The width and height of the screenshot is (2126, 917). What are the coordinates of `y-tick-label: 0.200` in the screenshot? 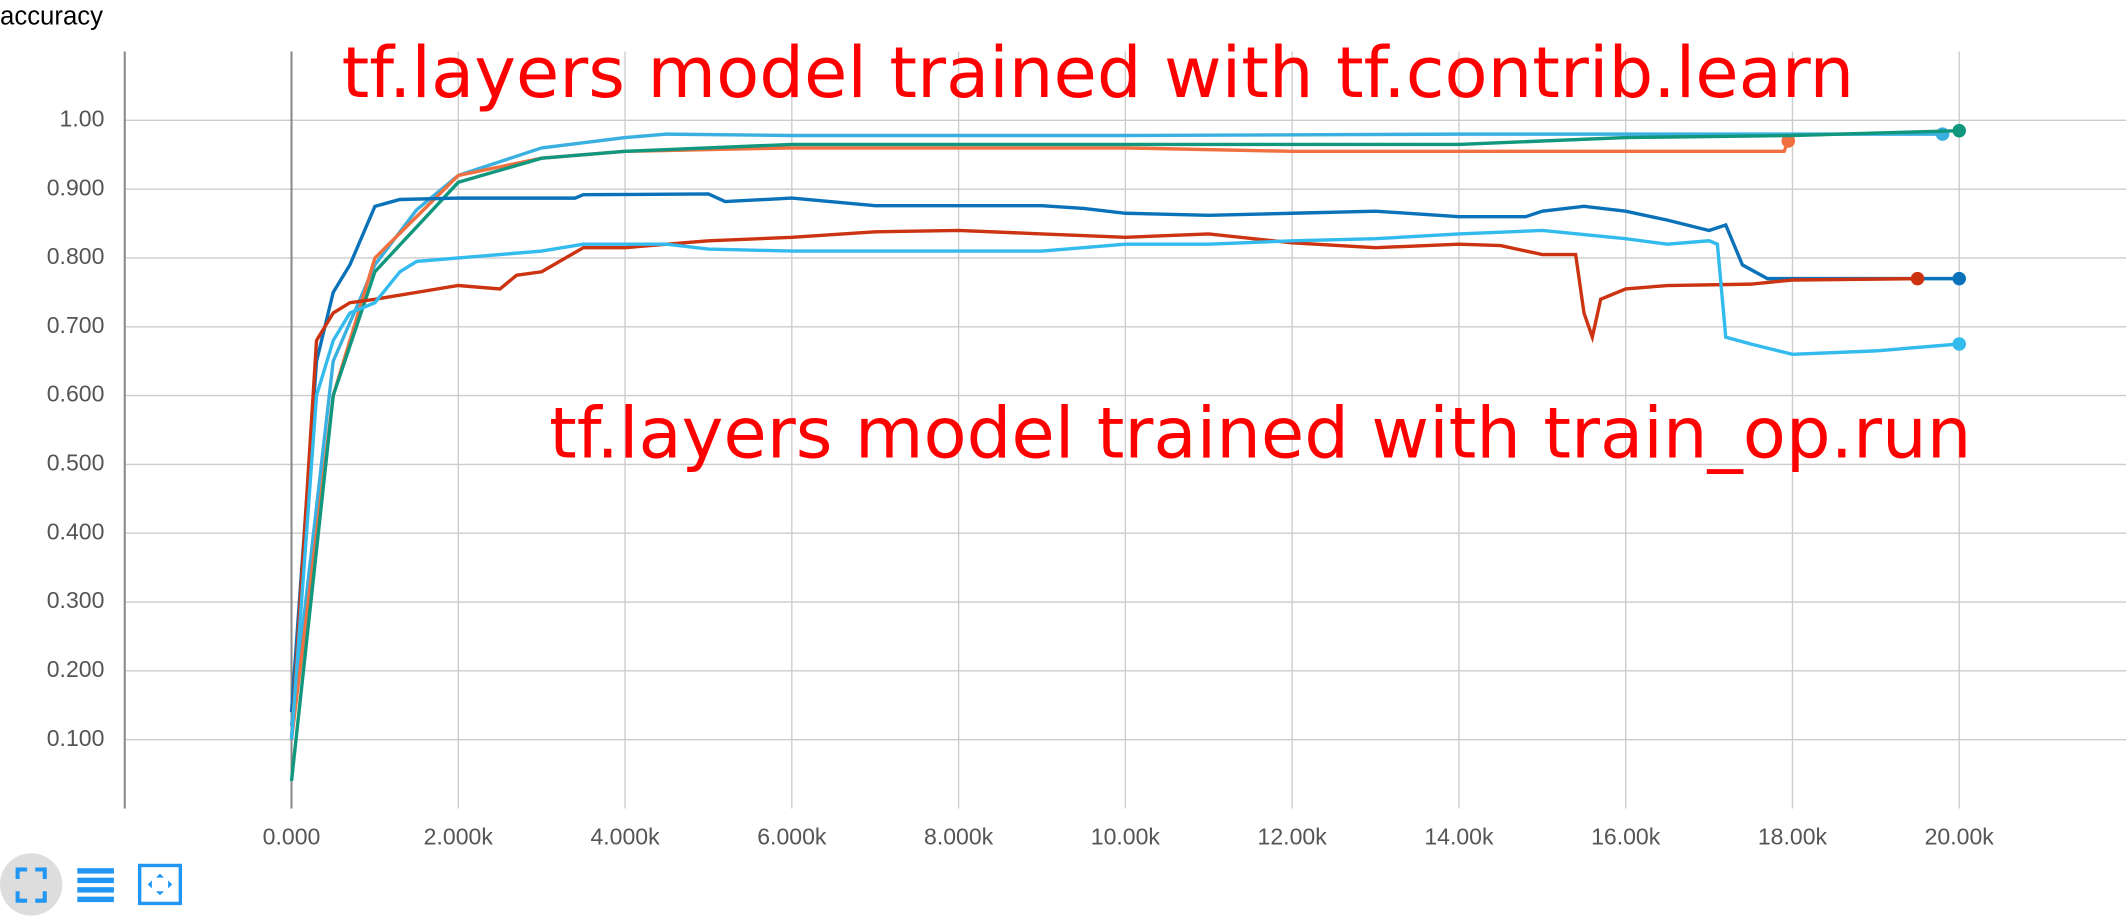 It's located at (76, 669).